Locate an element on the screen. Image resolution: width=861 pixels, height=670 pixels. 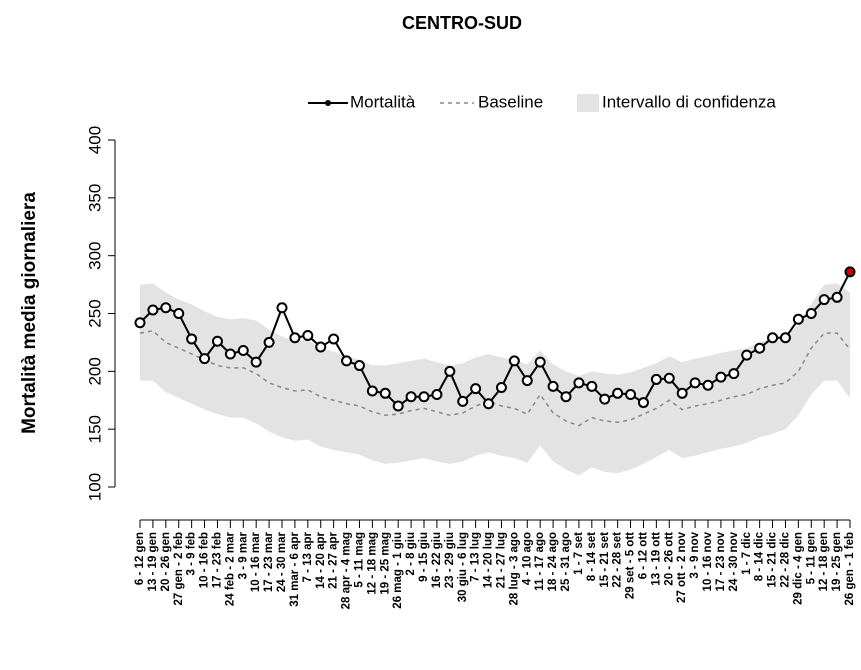
legend-label: Intervallo di confidenza is located at coordinates (689, 101).